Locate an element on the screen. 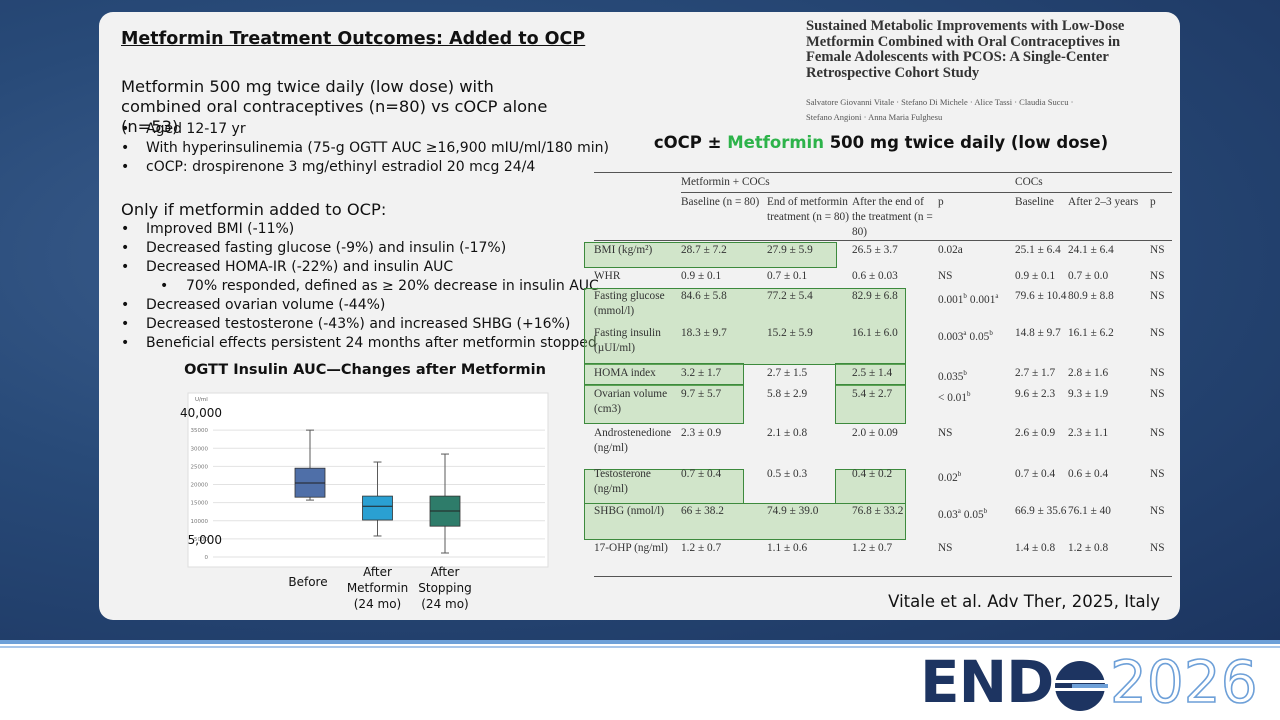 This screenshot has height=720, width=1280. y-tick-label: 35000 is located at coordinates (200, 431).